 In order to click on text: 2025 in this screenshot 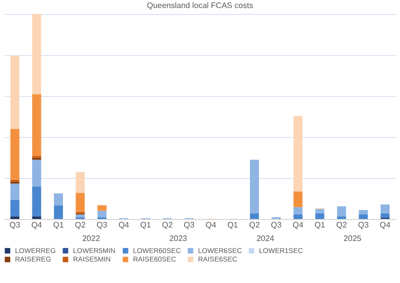, I will do `click(353, 238)`.